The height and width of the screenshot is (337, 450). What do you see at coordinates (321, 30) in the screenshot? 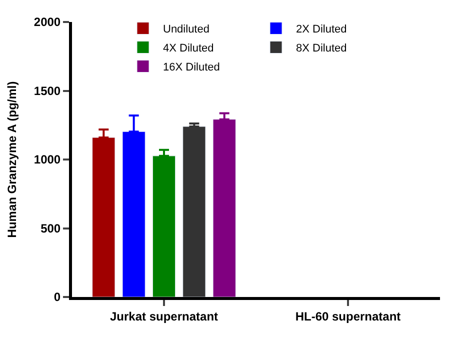
I see `legend-label: 2X Diluted` at bounding box center [321, 30].